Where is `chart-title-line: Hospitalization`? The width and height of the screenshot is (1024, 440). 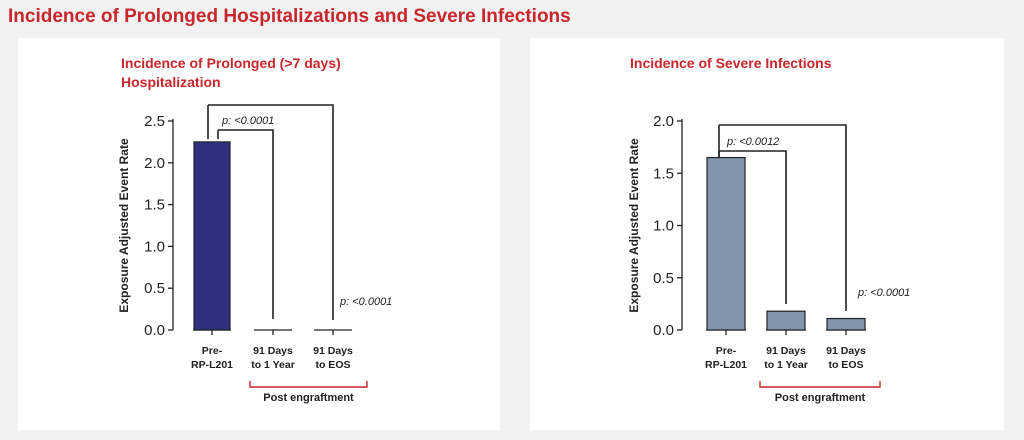
chart-title-line: Hospitalization is located at coordinates (171, 82).